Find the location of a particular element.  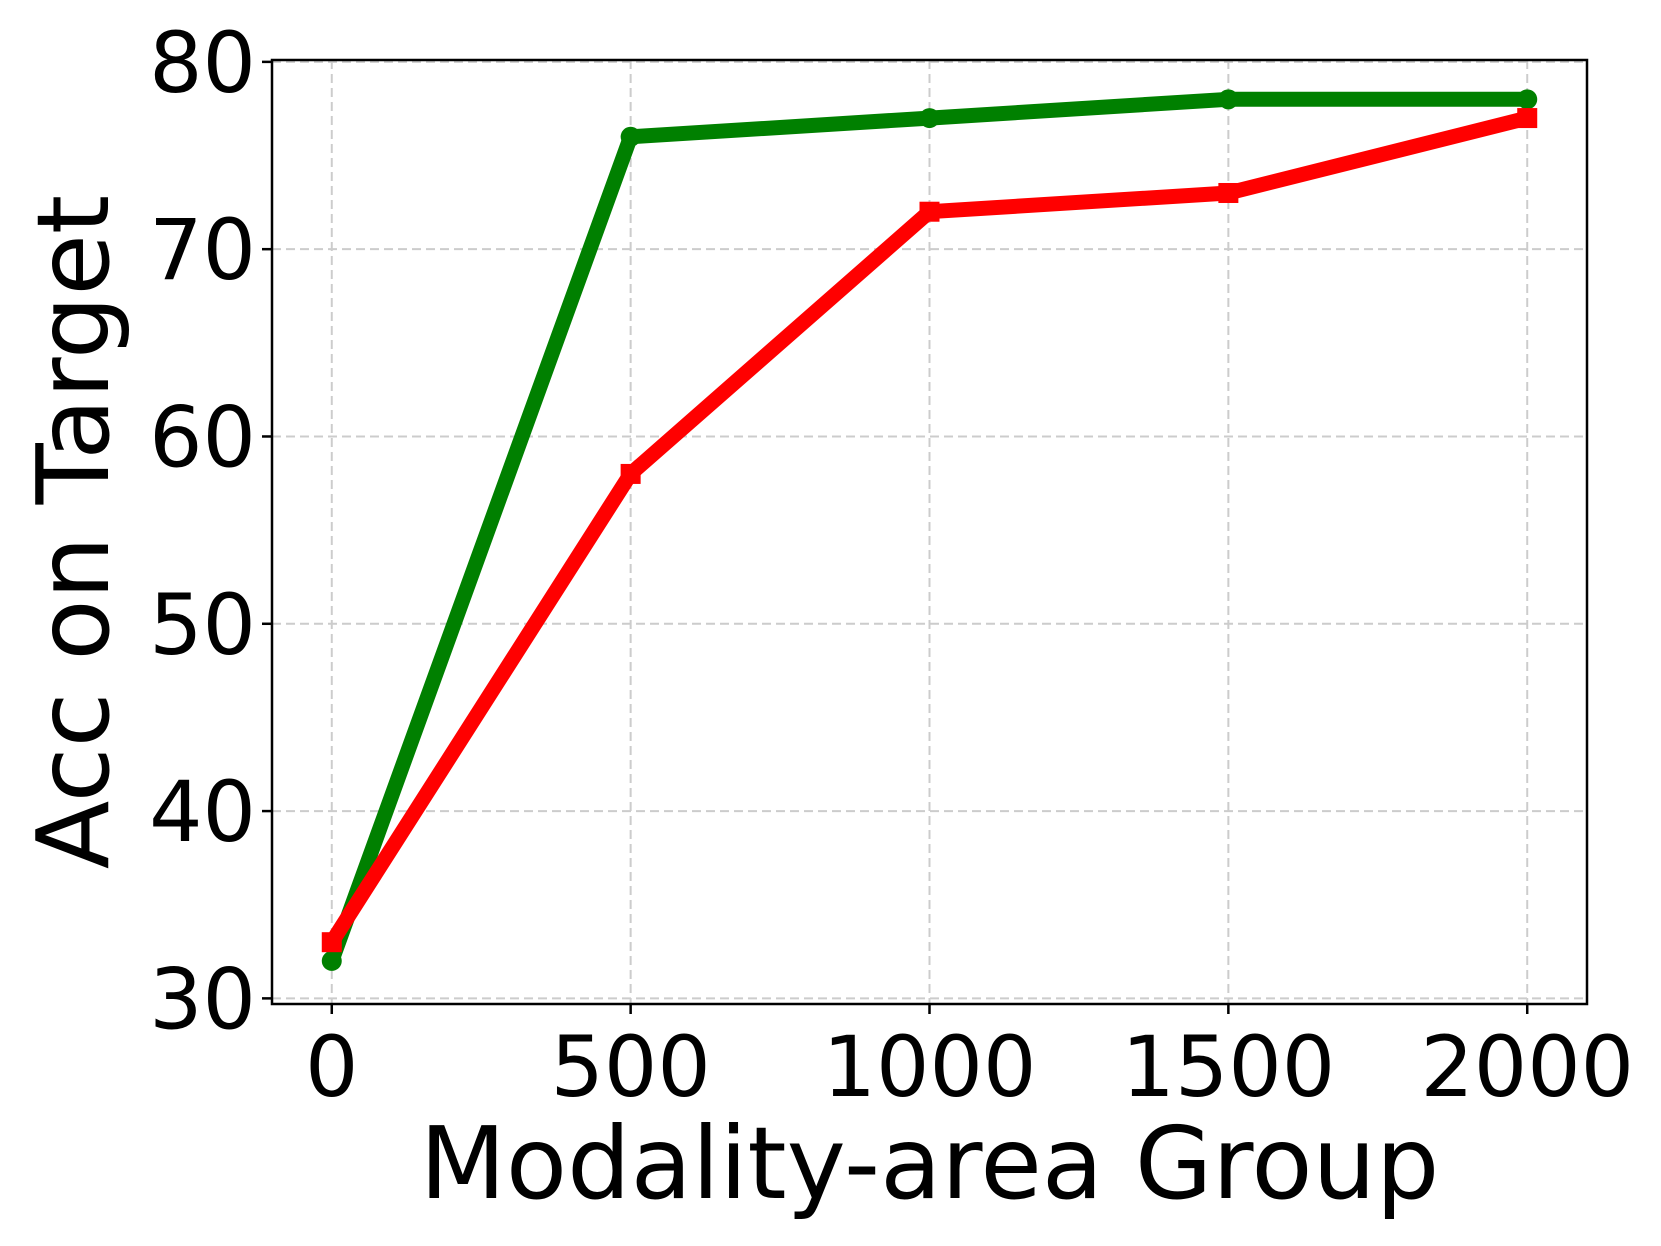

y-tick-label: 80 is located at coordinates (202, 63).